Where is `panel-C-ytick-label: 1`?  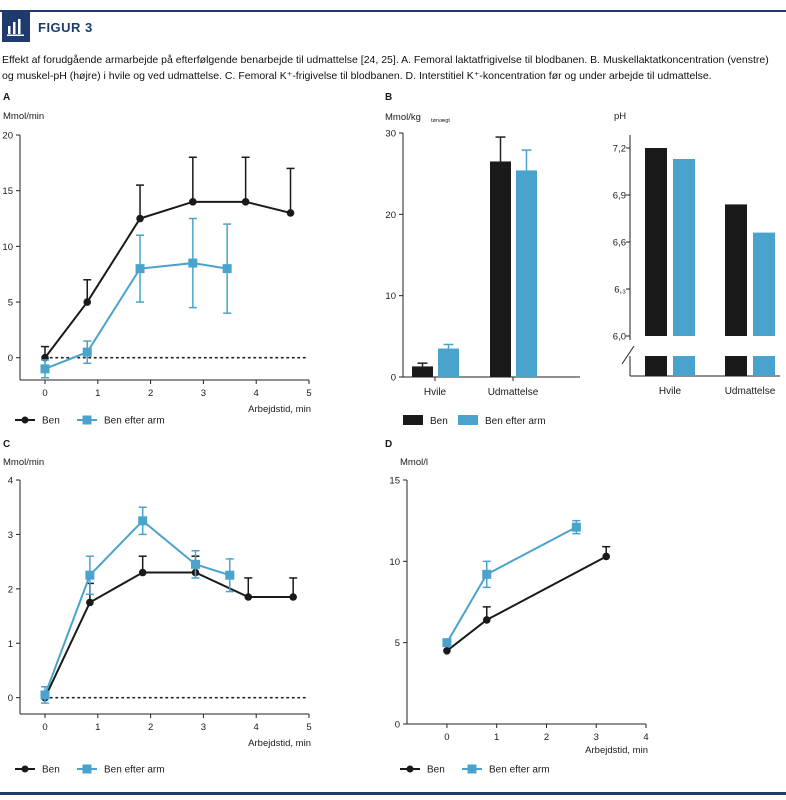
panel-C-ytick-label: 1 is located at coordinates (10, 644).